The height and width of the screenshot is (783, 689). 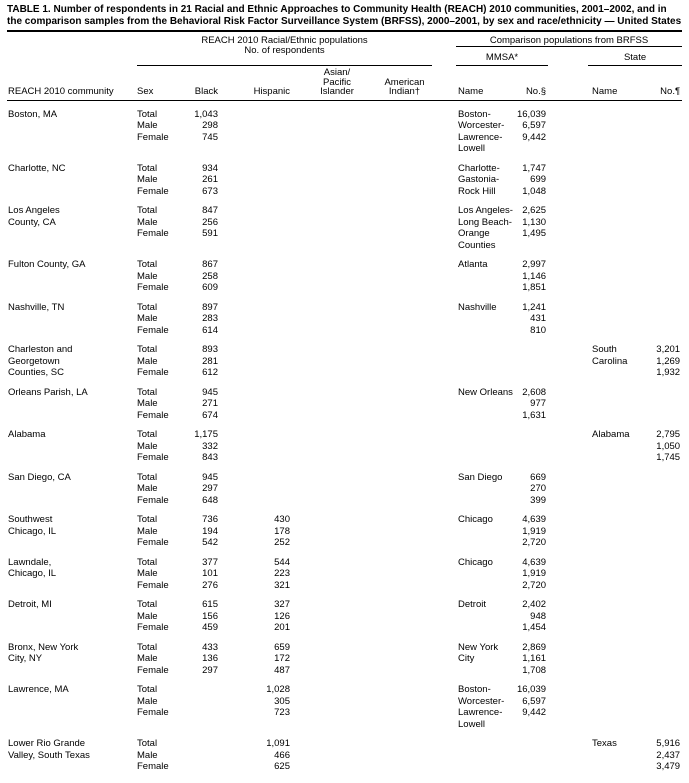 I want to click on cell-black: 332, so click(x=210, y=446).